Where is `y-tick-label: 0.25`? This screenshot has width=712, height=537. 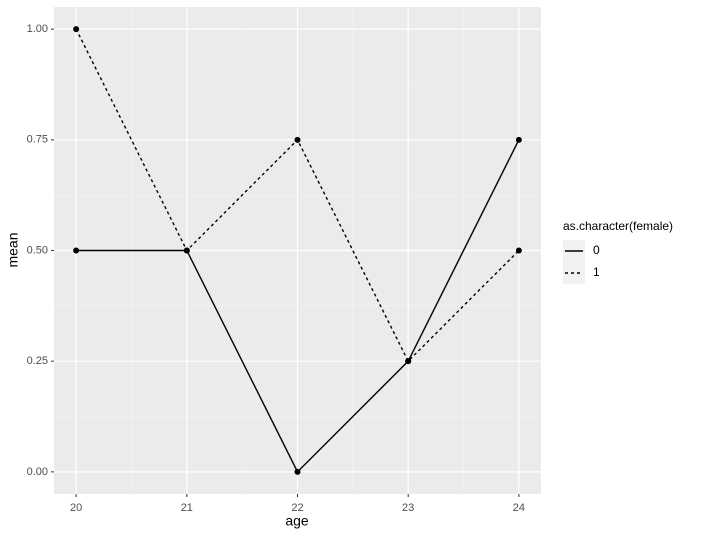
y-tick-label: 0.25 is located at coordinates (37, 361).